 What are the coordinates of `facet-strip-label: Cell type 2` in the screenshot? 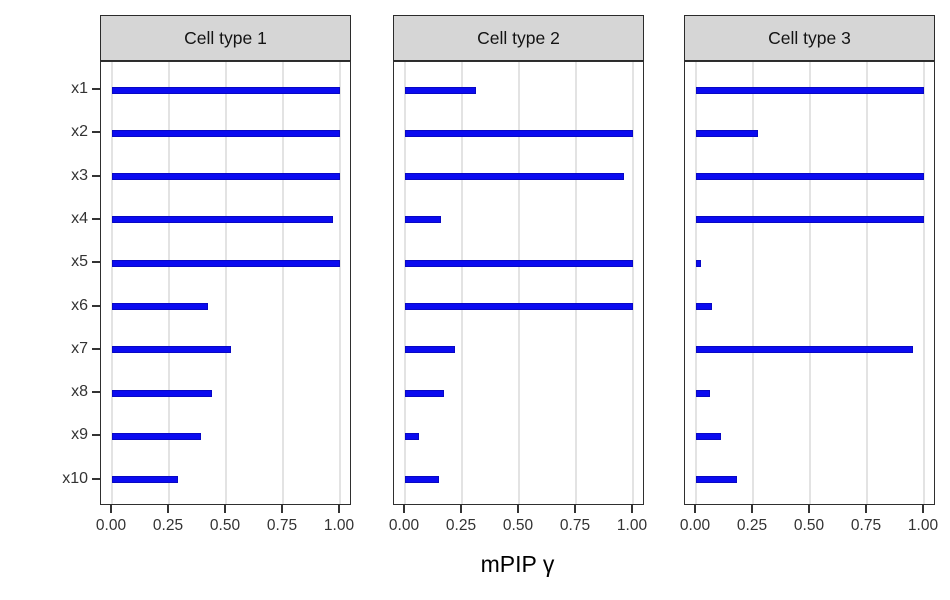 It's located at (518, 37).